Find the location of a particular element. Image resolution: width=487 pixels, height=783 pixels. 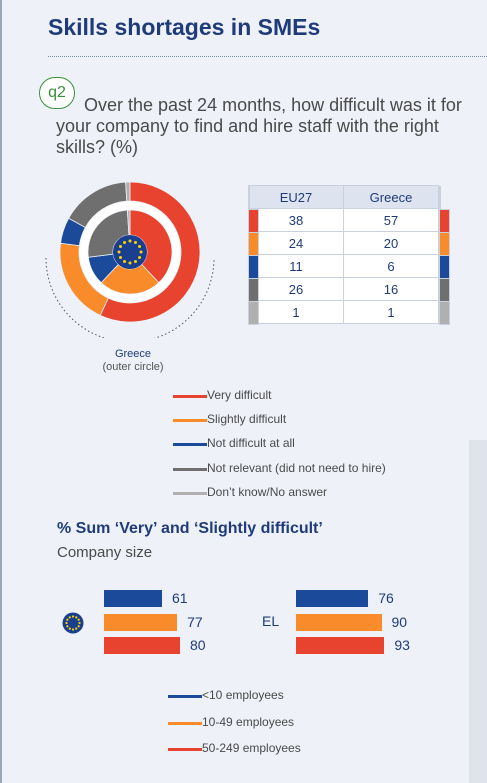

values-table: EU27 Greece 38 57 24 20 11 6 26 16 1 1 is located at coordinates (349, 255).